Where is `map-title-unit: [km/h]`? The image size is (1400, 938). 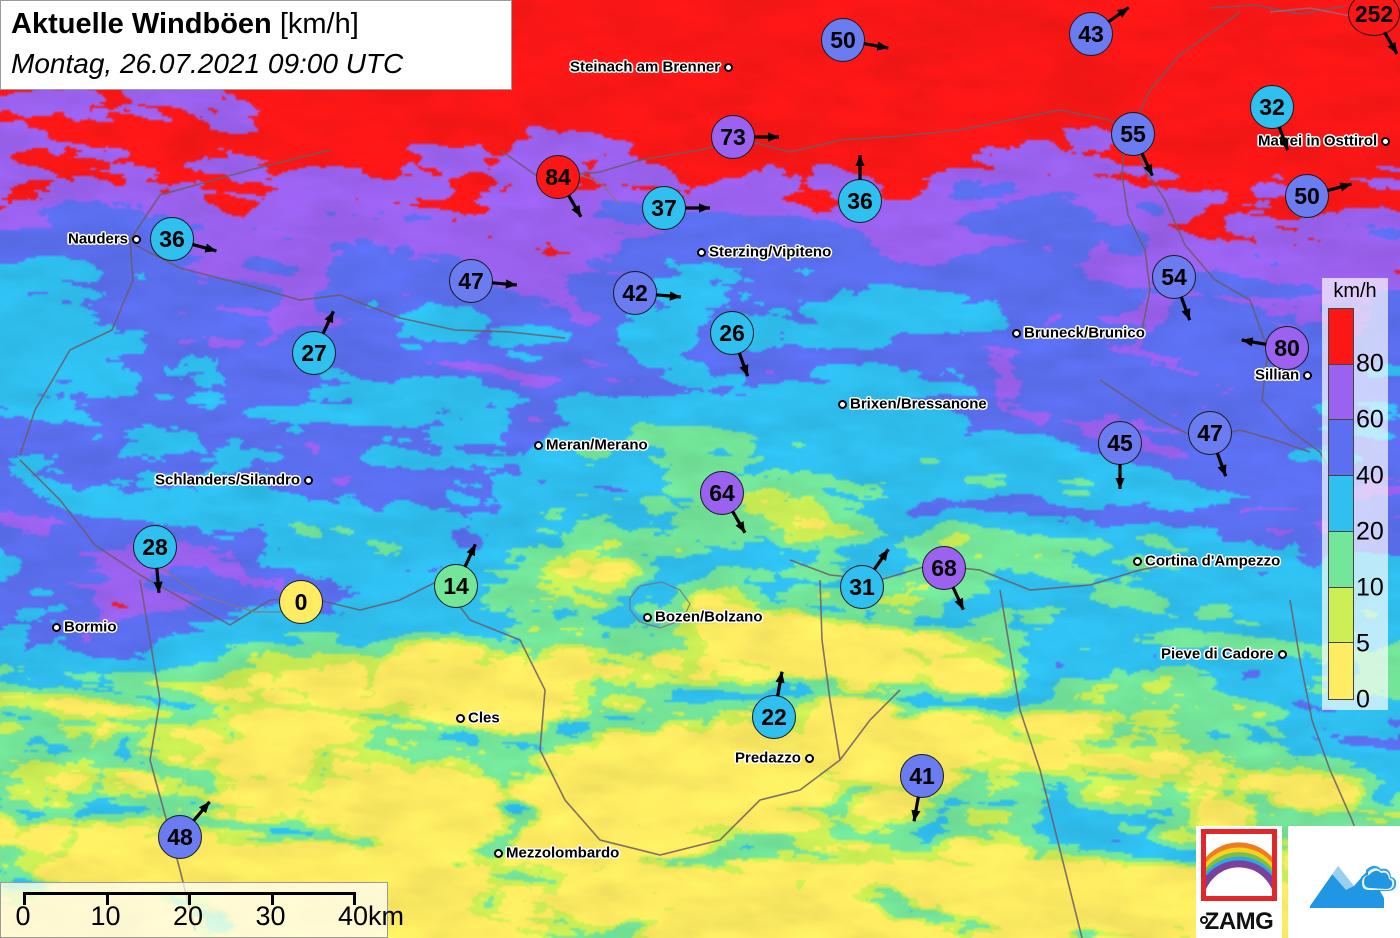 map-title-unit: [km/h] is located at coordinates (319, 24).